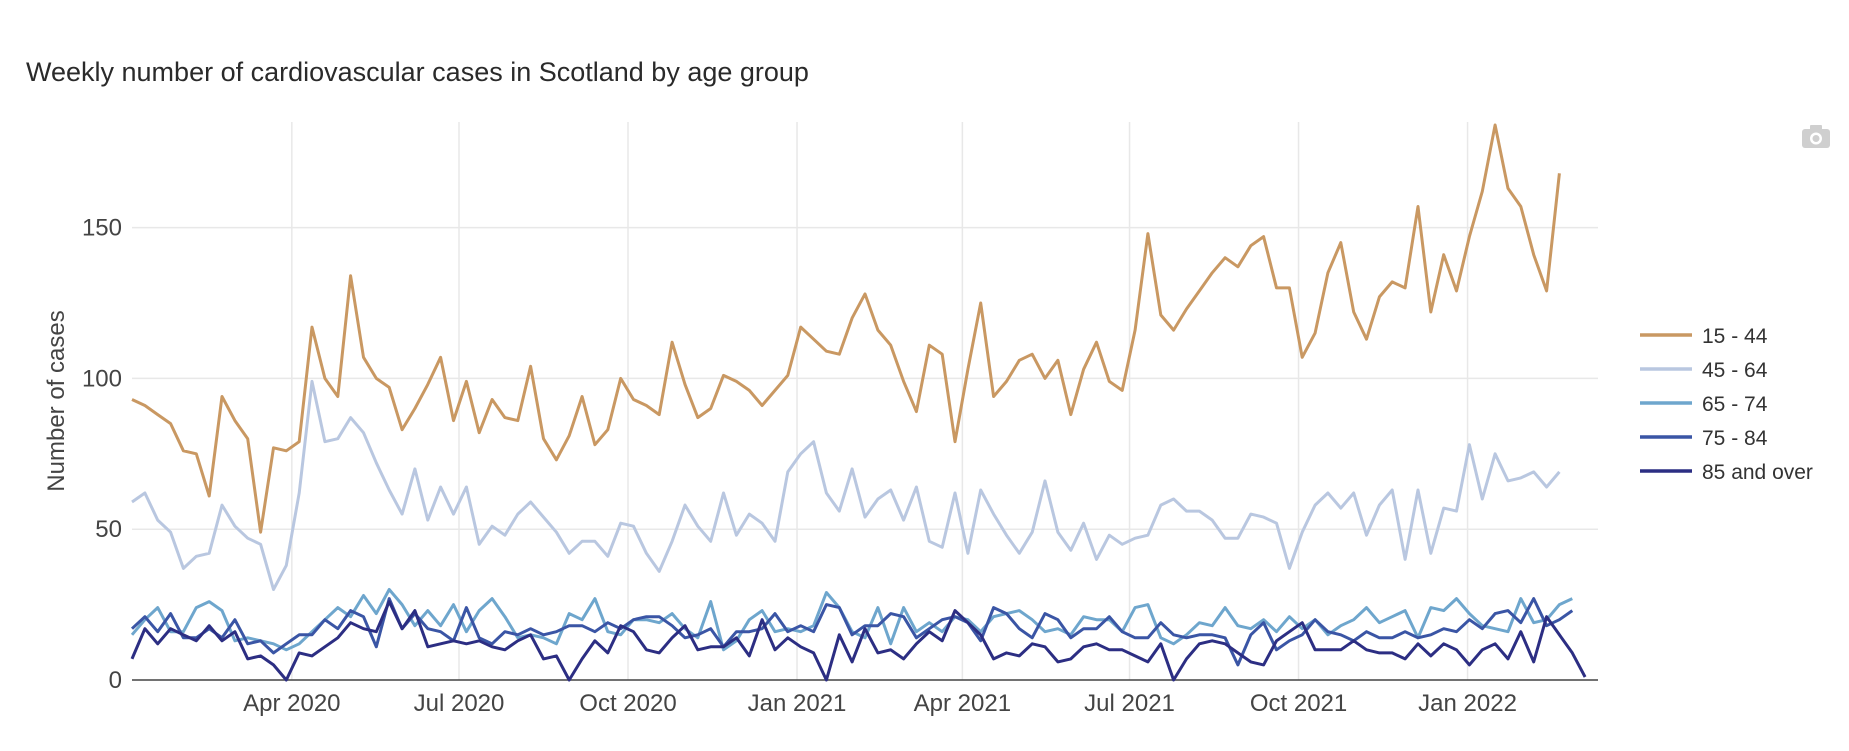  I want to click on legend-item: 45 - 64, so click(1704, 370).